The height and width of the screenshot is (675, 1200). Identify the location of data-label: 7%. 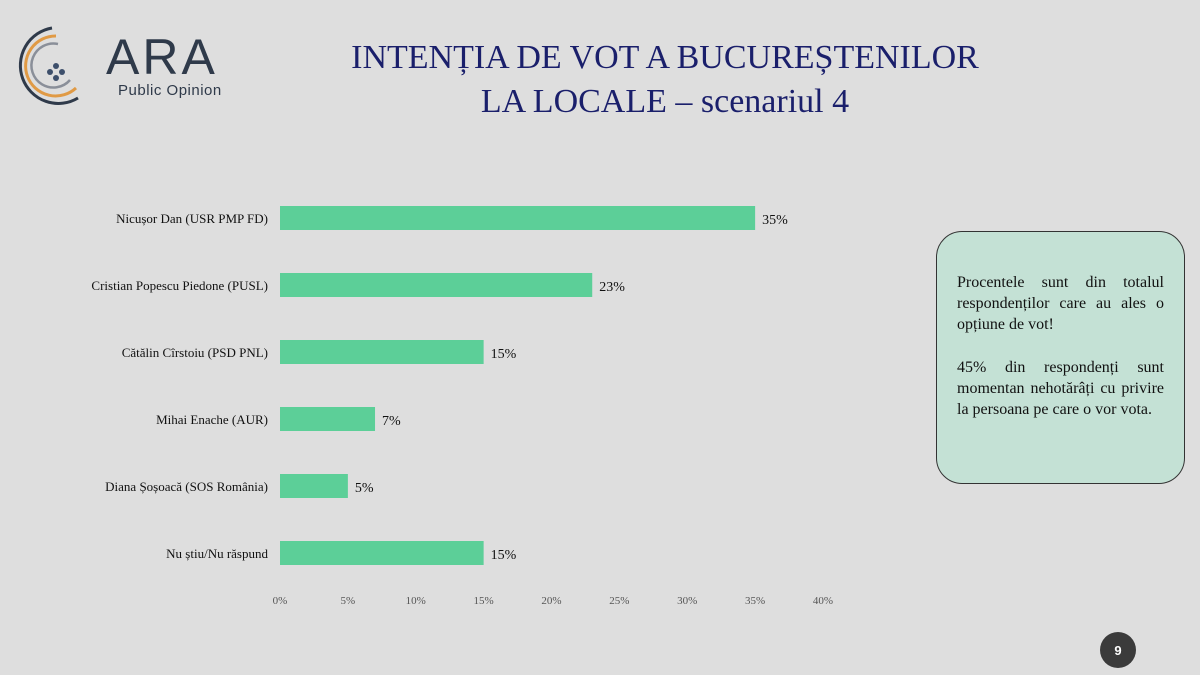
(391, 421).